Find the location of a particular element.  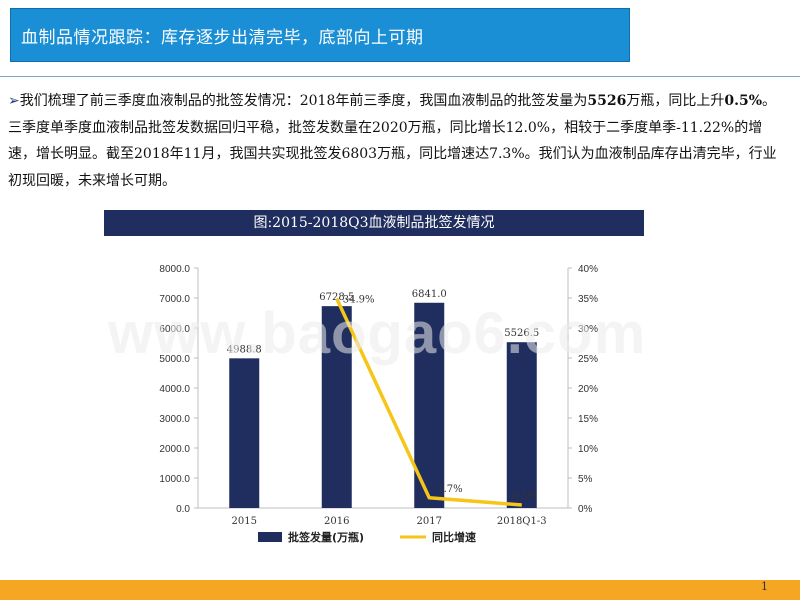

right-tick-label: 5% is located at coordinates (585, 479).